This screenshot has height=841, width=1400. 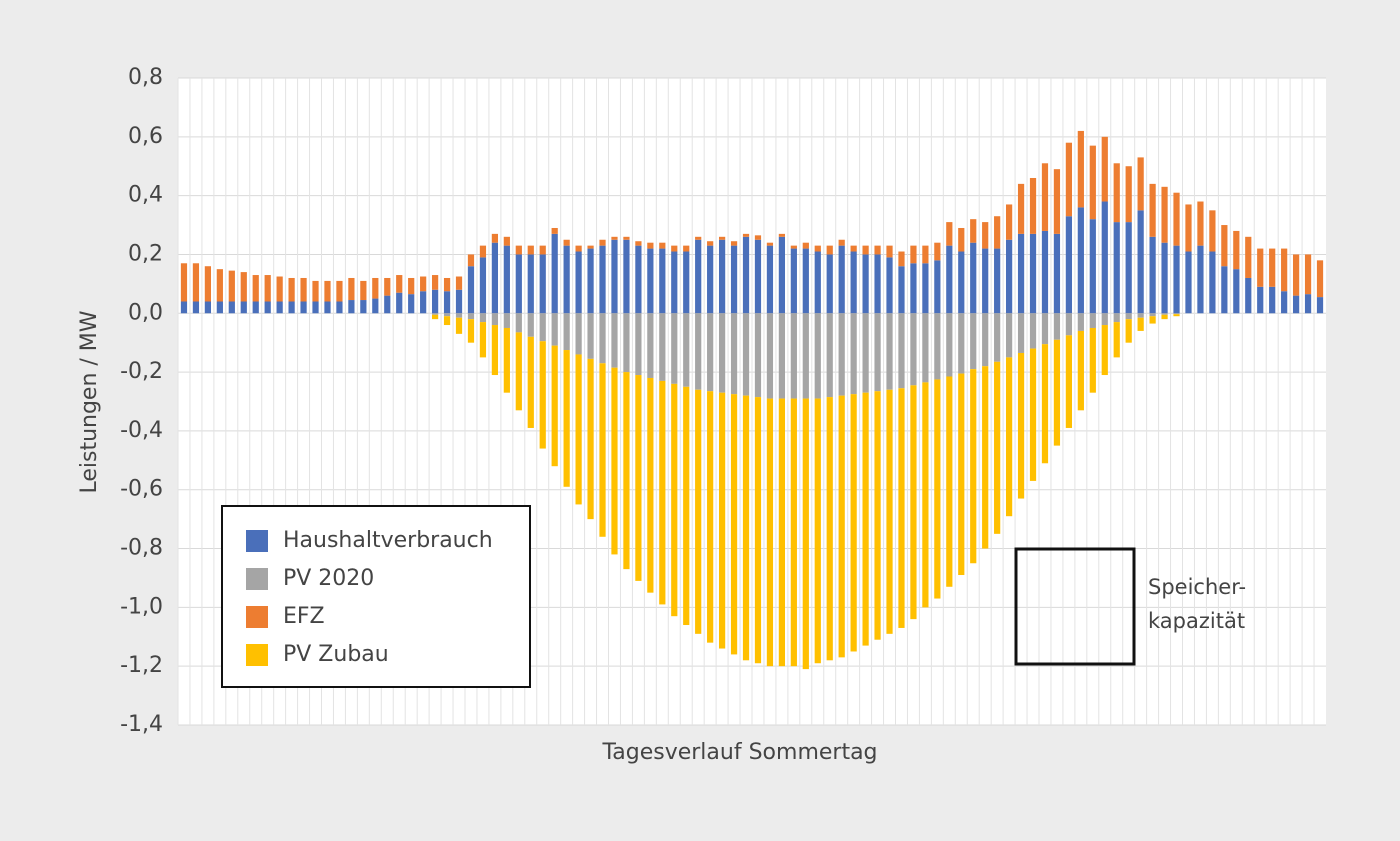 I want to click on y-tick-label: 0,6, so click(x=145, y=136).